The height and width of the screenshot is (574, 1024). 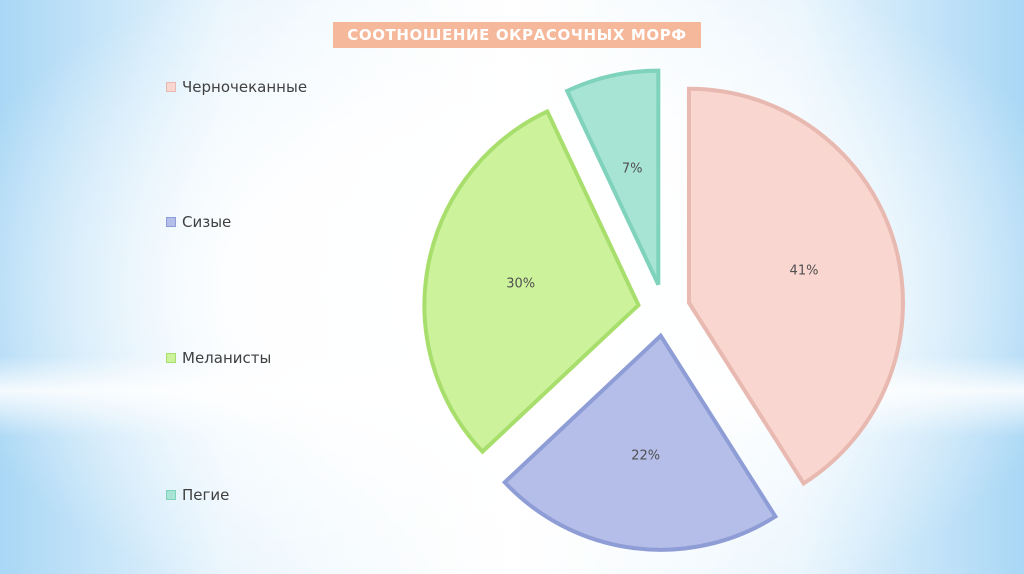 I want to click on pie-label-pegie: 7%, so click(x=632, y=169).